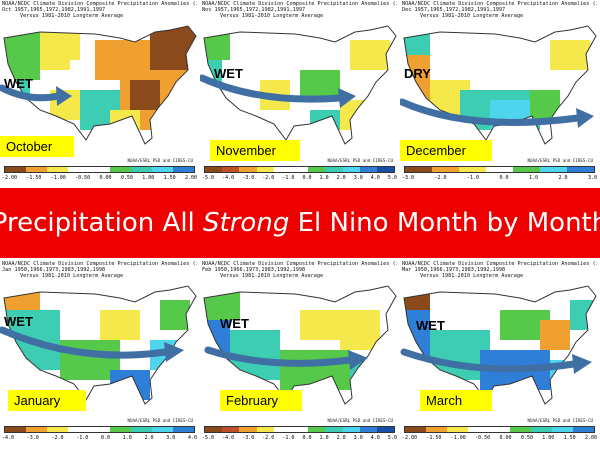 Image resolution: width=600 pixels, height=450 pixels. Describe the element at coordinates (54, 10) in the screenshot. I see `header-years: Oct 1957,1965,1972,1982,1991,1997` at that location.